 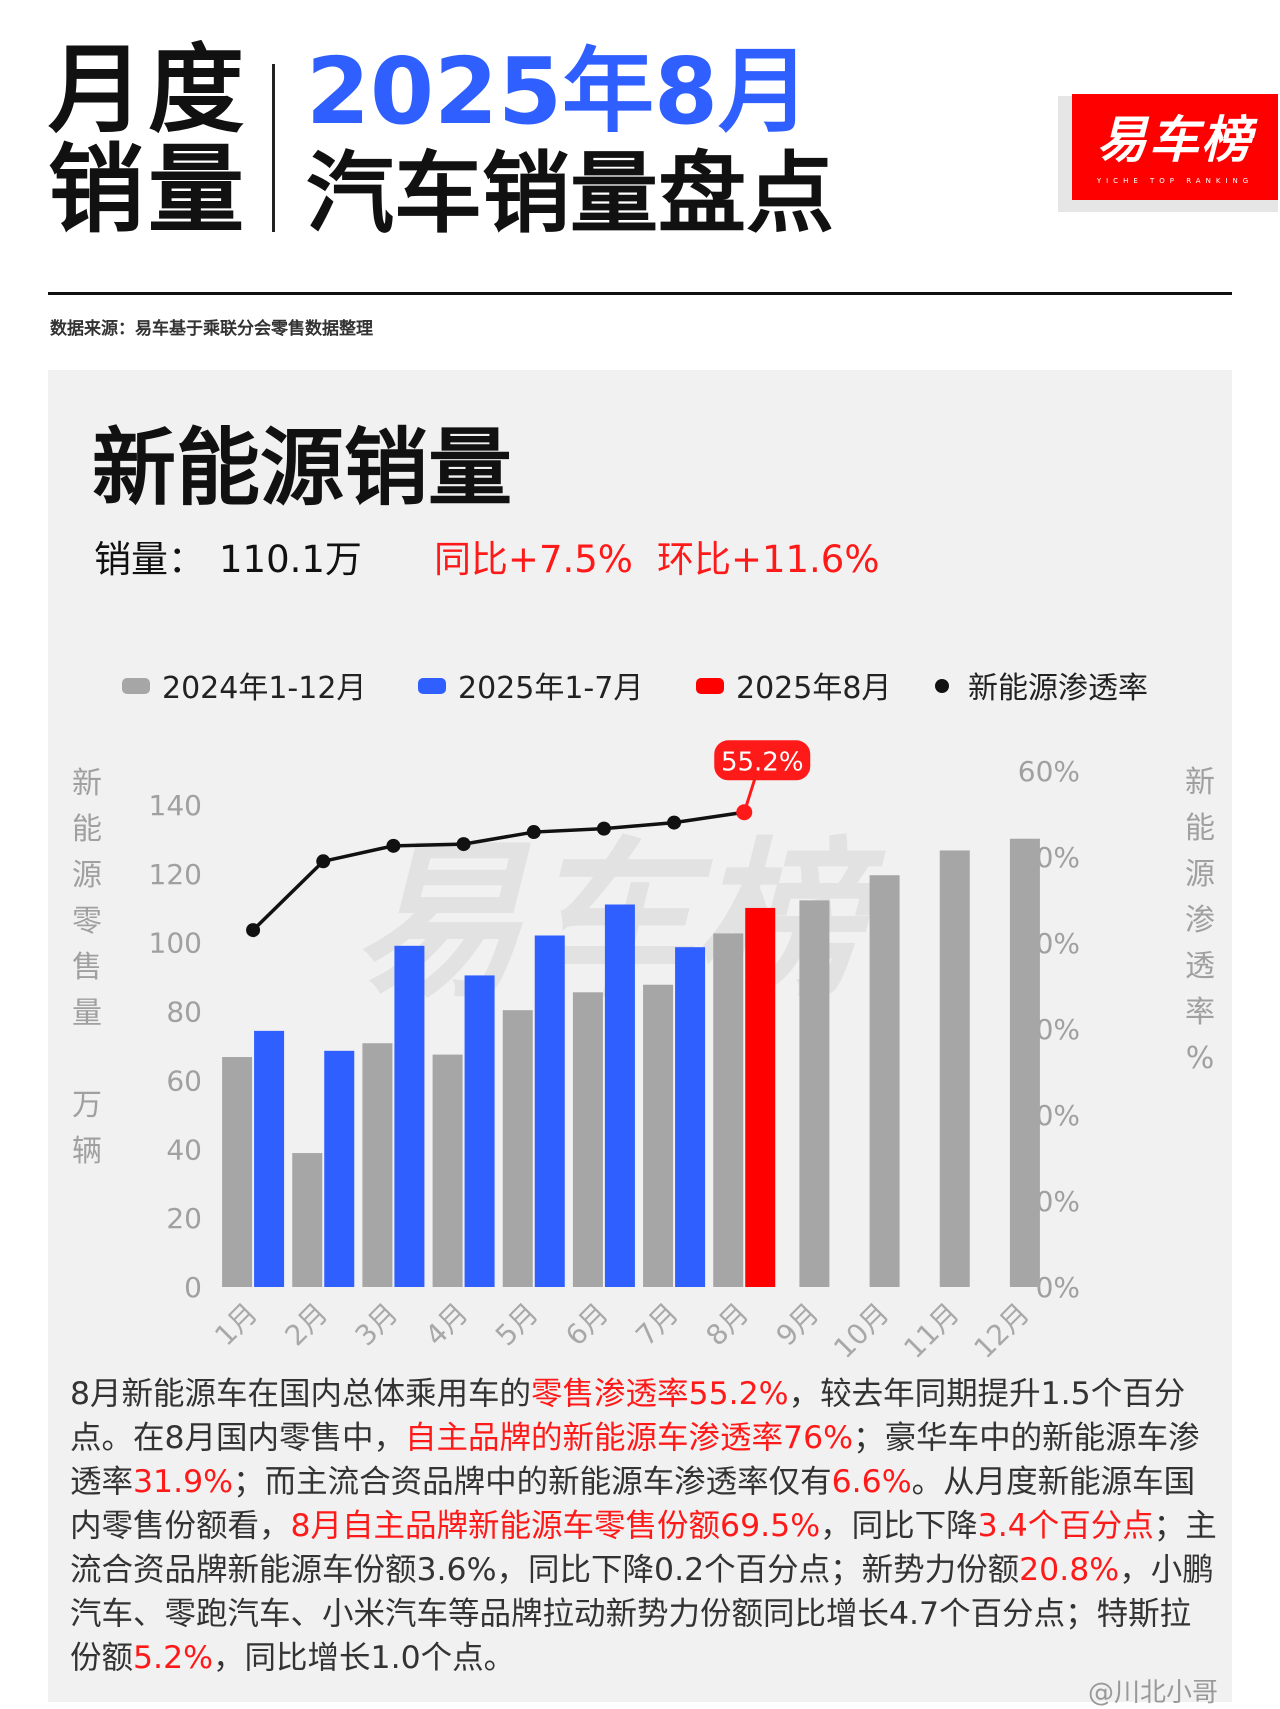 I want to click on x-axis-tick: 5月, so click(x=517, y=1325).